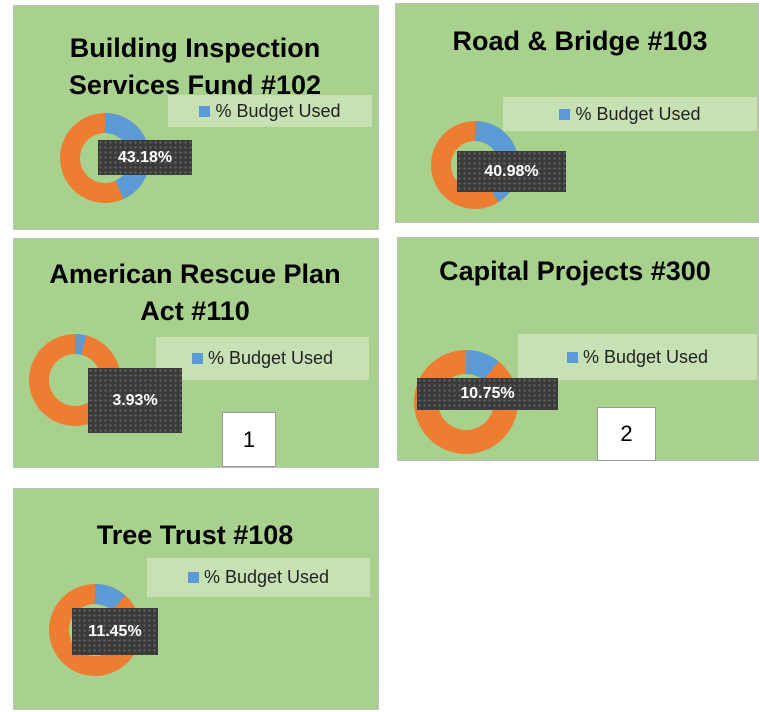 This screenshot has height=712, width=759. I want to click on data-label: 11.45%, so click(115, 631).